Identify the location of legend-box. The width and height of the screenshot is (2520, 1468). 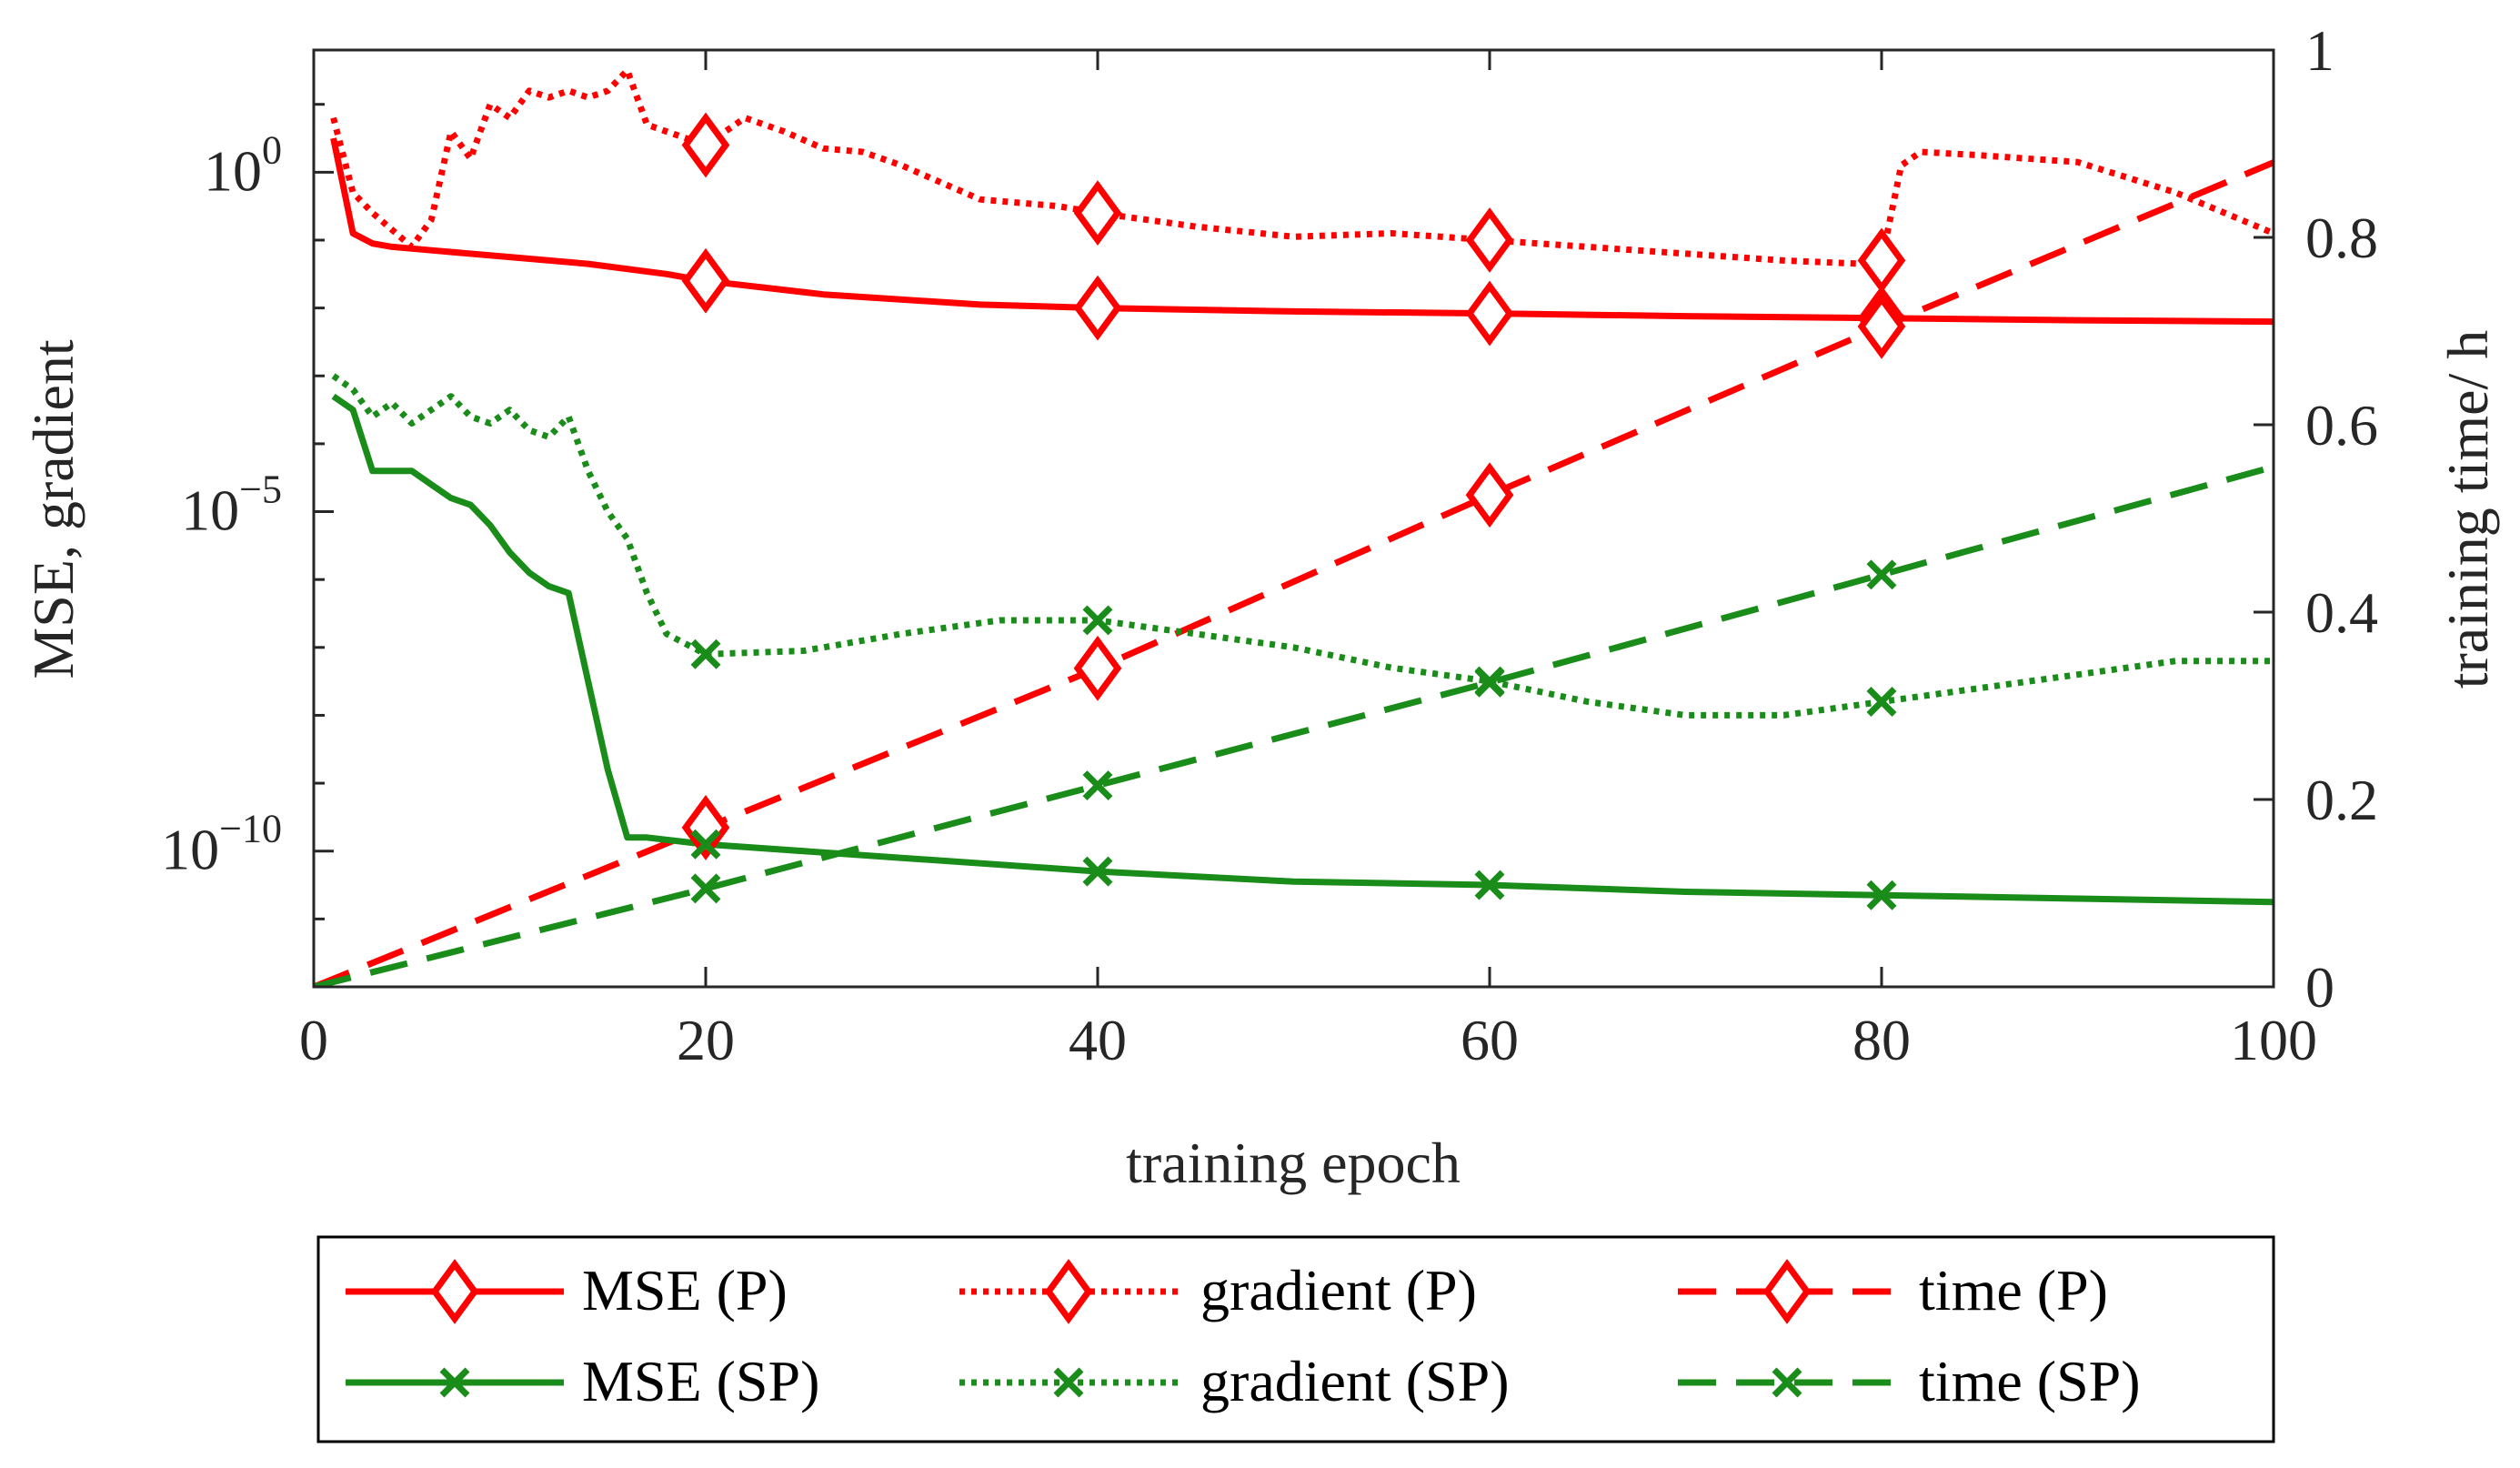
(1296, 1339).